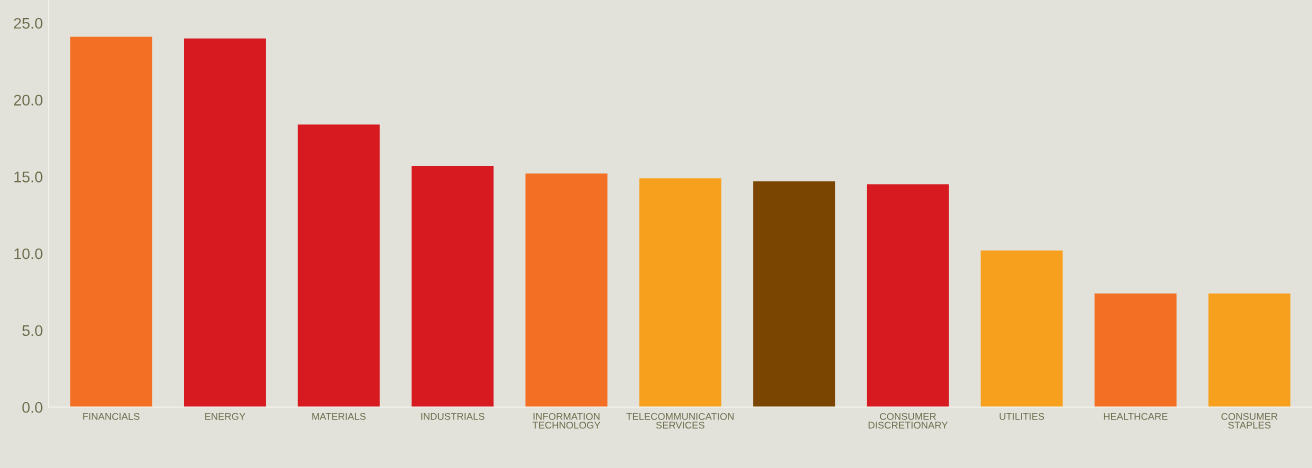  Describe the element at coordinates (32, 331) in the screenshot. I see `y-tick-label: 5.0` at that location.